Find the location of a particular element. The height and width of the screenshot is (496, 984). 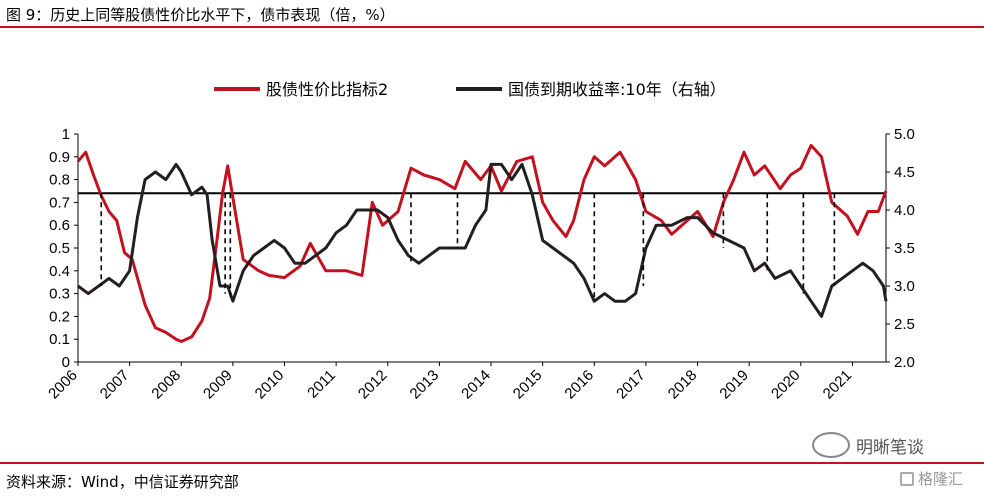

x-tick-label: 2019 is located at coordinates (734, 385).